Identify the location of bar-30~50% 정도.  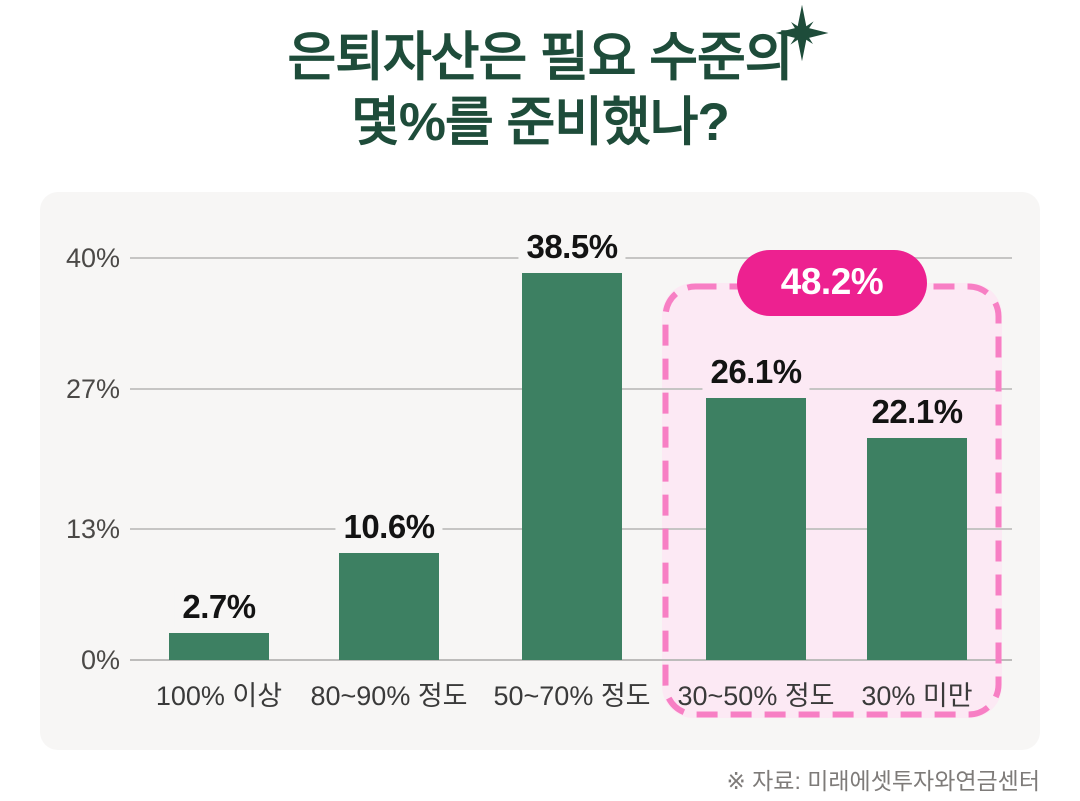
(756, 528).